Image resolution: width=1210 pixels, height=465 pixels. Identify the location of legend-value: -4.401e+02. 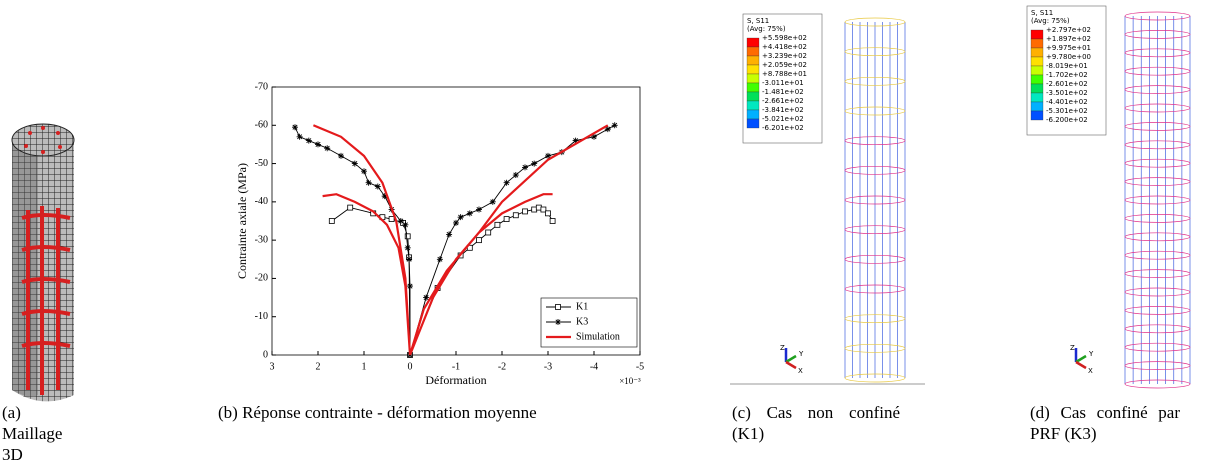
(1067, 102).